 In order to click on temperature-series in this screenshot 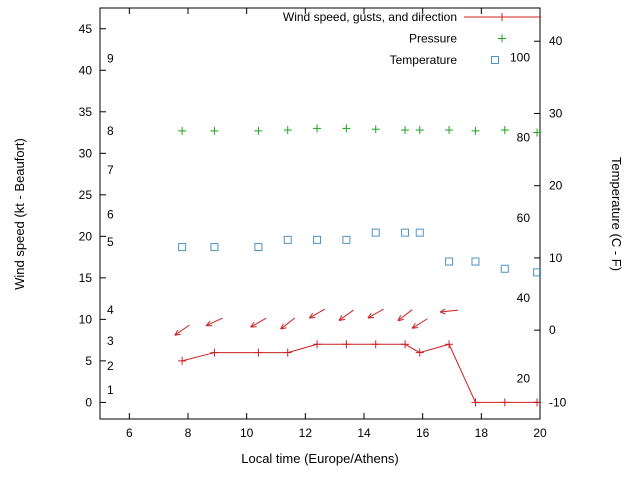, I will do `click(360, 252)`.